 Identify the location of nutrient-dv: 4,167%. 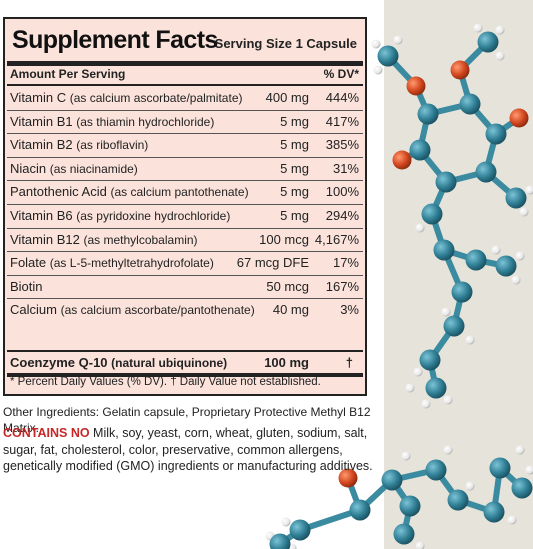
(336, 239).